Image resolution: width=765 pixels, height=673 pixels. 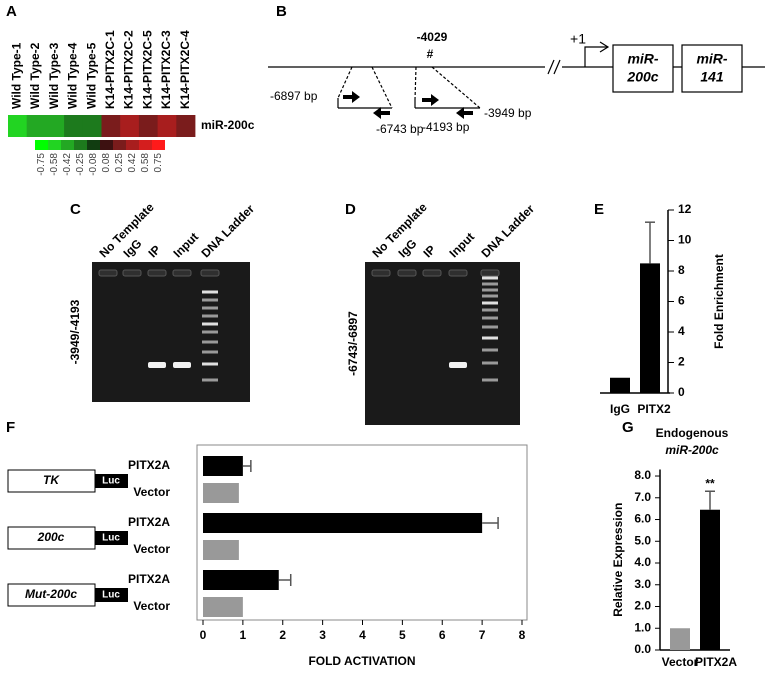 What do you see at coordinates (432, 37) in the screenshot?
I see `site-label: -4029` at bounding box center [432, 37].